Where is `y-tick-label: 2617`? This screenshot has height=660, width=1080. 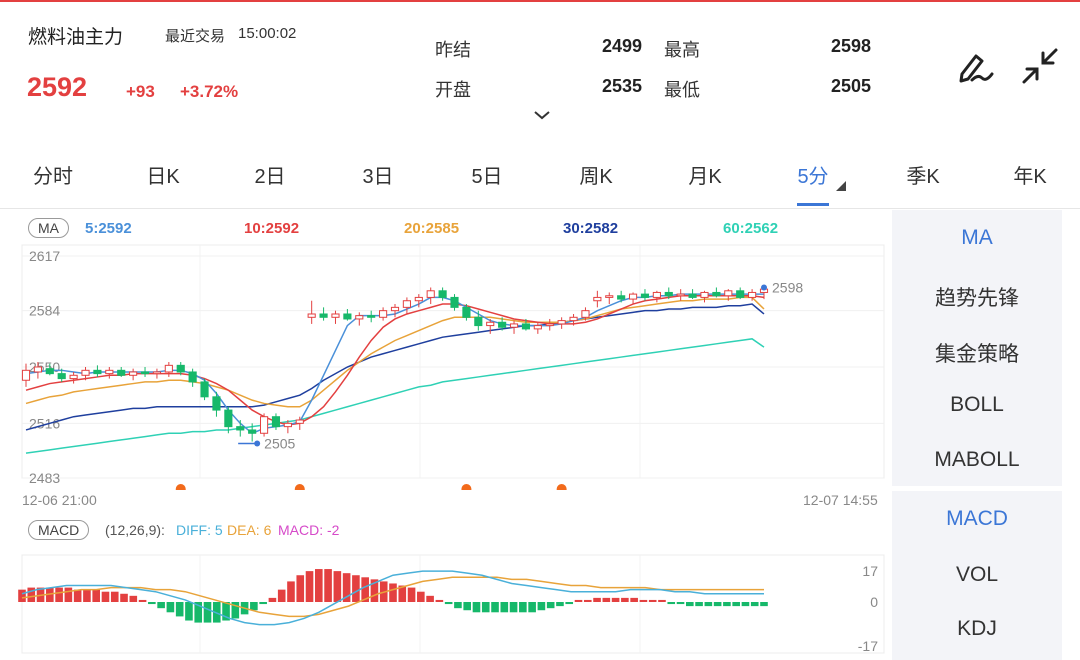 y-tick-label: 2617 is located at coordinates (44, 256).